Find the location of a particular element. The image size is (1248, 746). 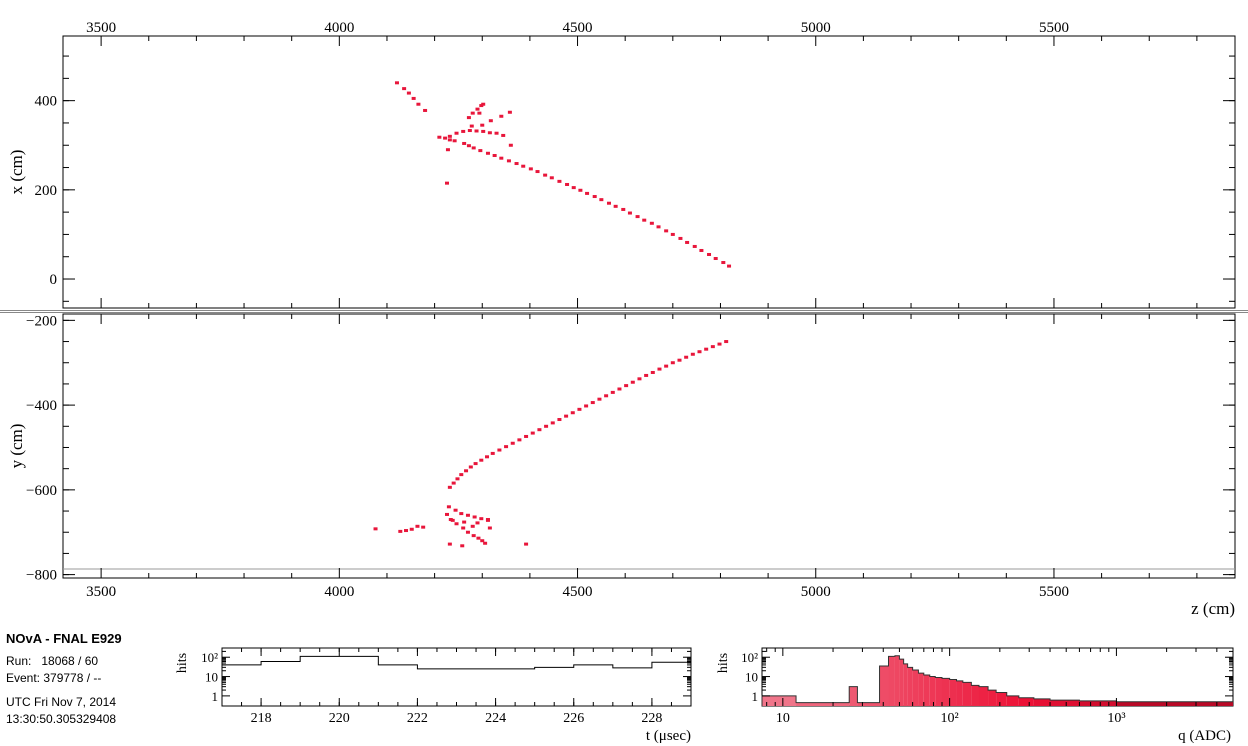

time-hist-xtick-label: 226 is located at coordinates (573, 718).